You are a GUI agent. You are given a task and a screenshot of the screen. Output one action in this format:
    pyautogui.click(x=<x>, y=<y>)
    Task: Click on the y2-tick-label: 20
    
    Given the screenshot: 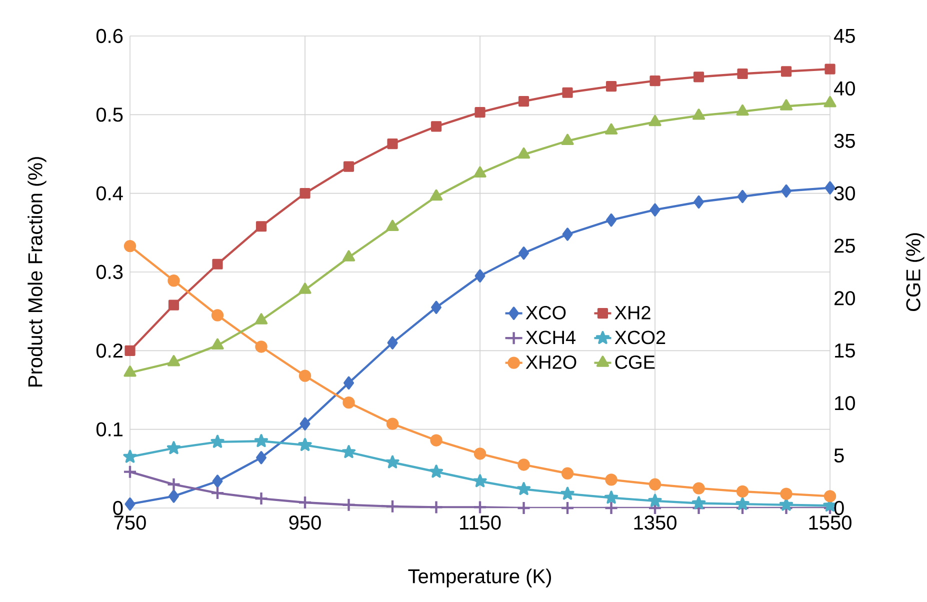 What is the action you would take?
    pyautogui.click(x=844, y=298)
    